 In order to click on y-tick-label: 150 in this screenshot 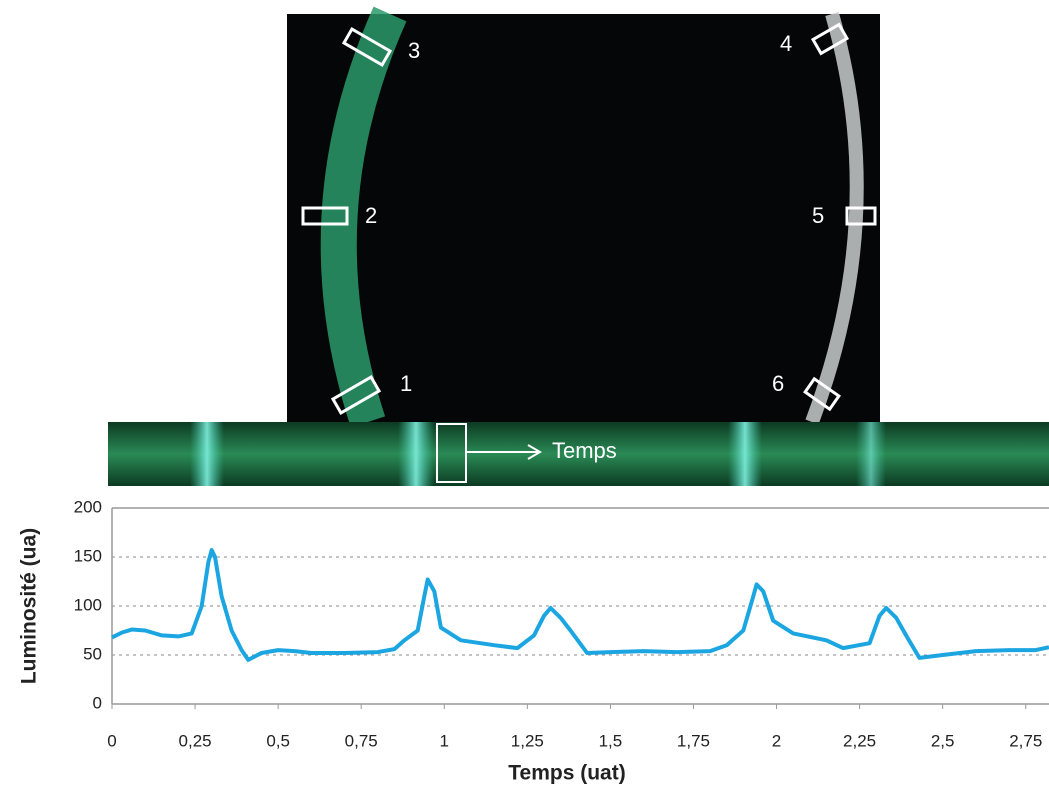, I will do `click(88, 555)`.